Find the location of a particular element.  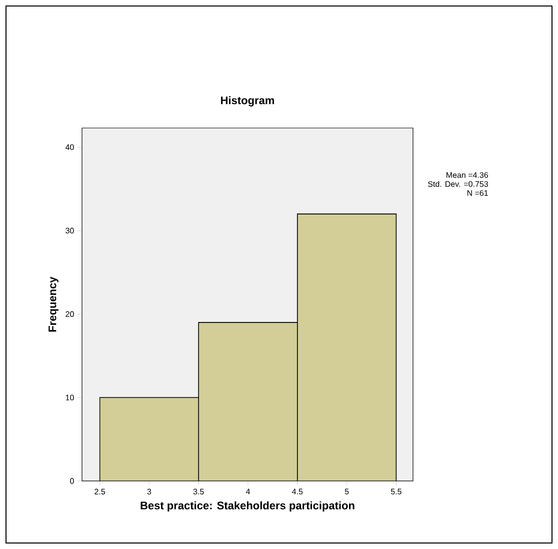

text: N =61 is located at coordinates (477, 193).